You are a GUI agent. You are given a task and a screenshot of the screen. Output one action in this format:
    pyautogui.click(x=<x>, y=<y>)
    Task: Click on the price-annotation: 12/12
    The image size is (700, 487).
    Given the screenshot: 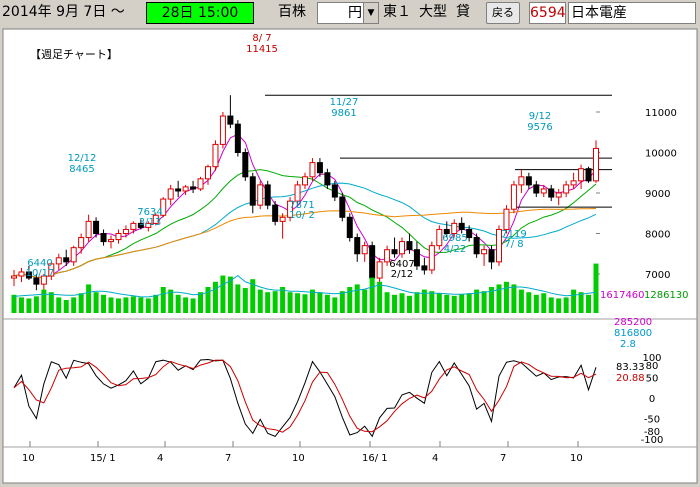 What is the action you would take?
    pyautogui.click(x=82, y=158)
    